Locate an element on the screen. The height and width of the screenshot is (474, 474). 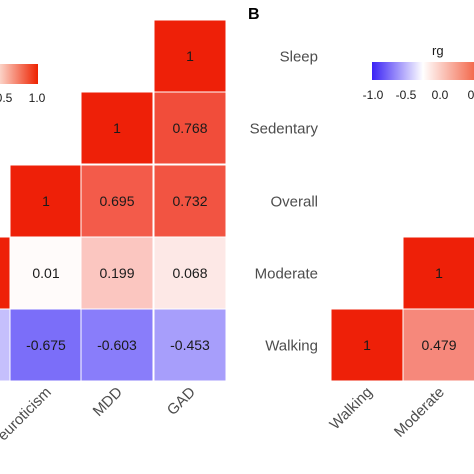
heatmap-b-column-labels: Walking Moderate is located at coordinates (386, 412).